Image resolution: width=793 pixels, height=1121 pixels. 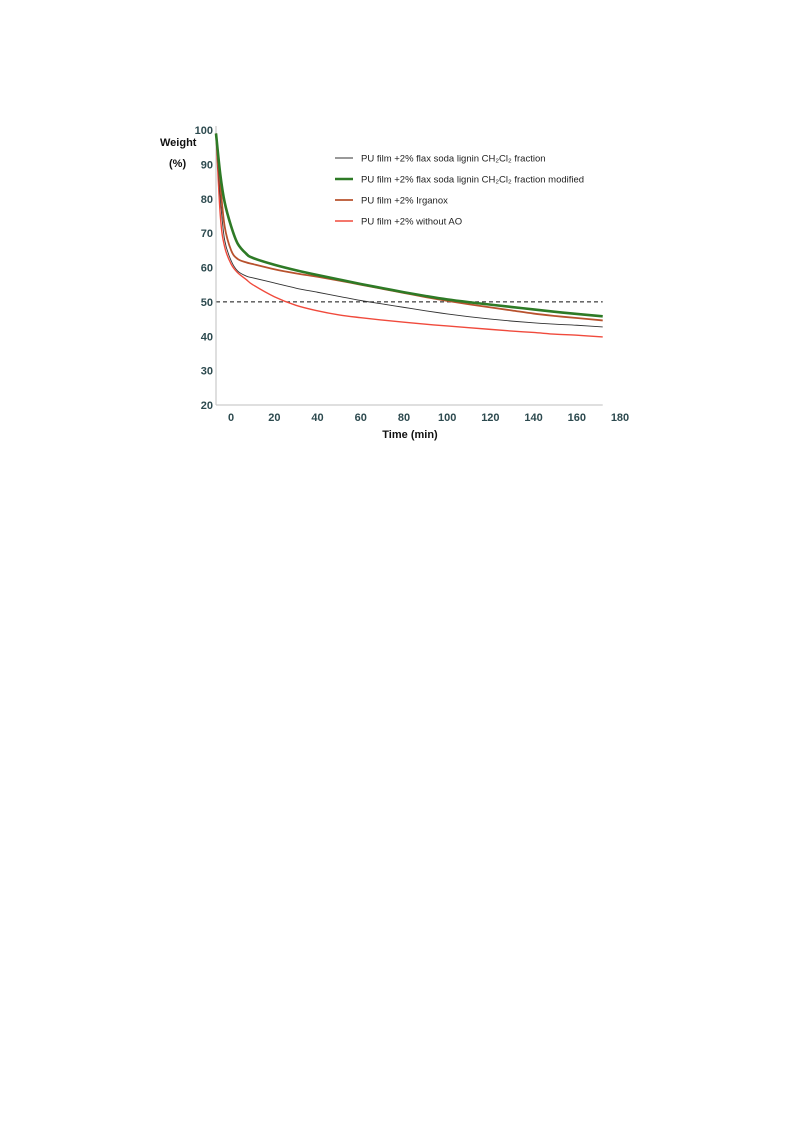 I want to click on series-layer, so click(x=408, y=235).